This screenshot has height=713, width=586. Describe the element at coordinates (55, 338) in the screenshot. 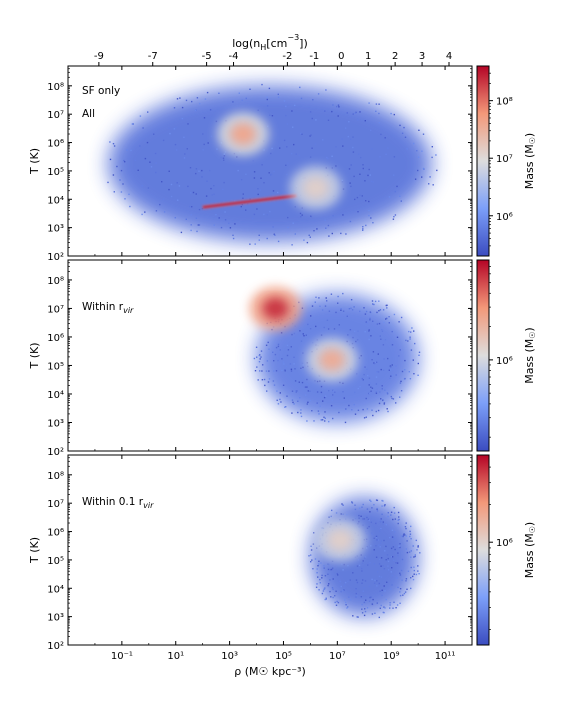

I see `y-tick-label: 10⁶` at that location.